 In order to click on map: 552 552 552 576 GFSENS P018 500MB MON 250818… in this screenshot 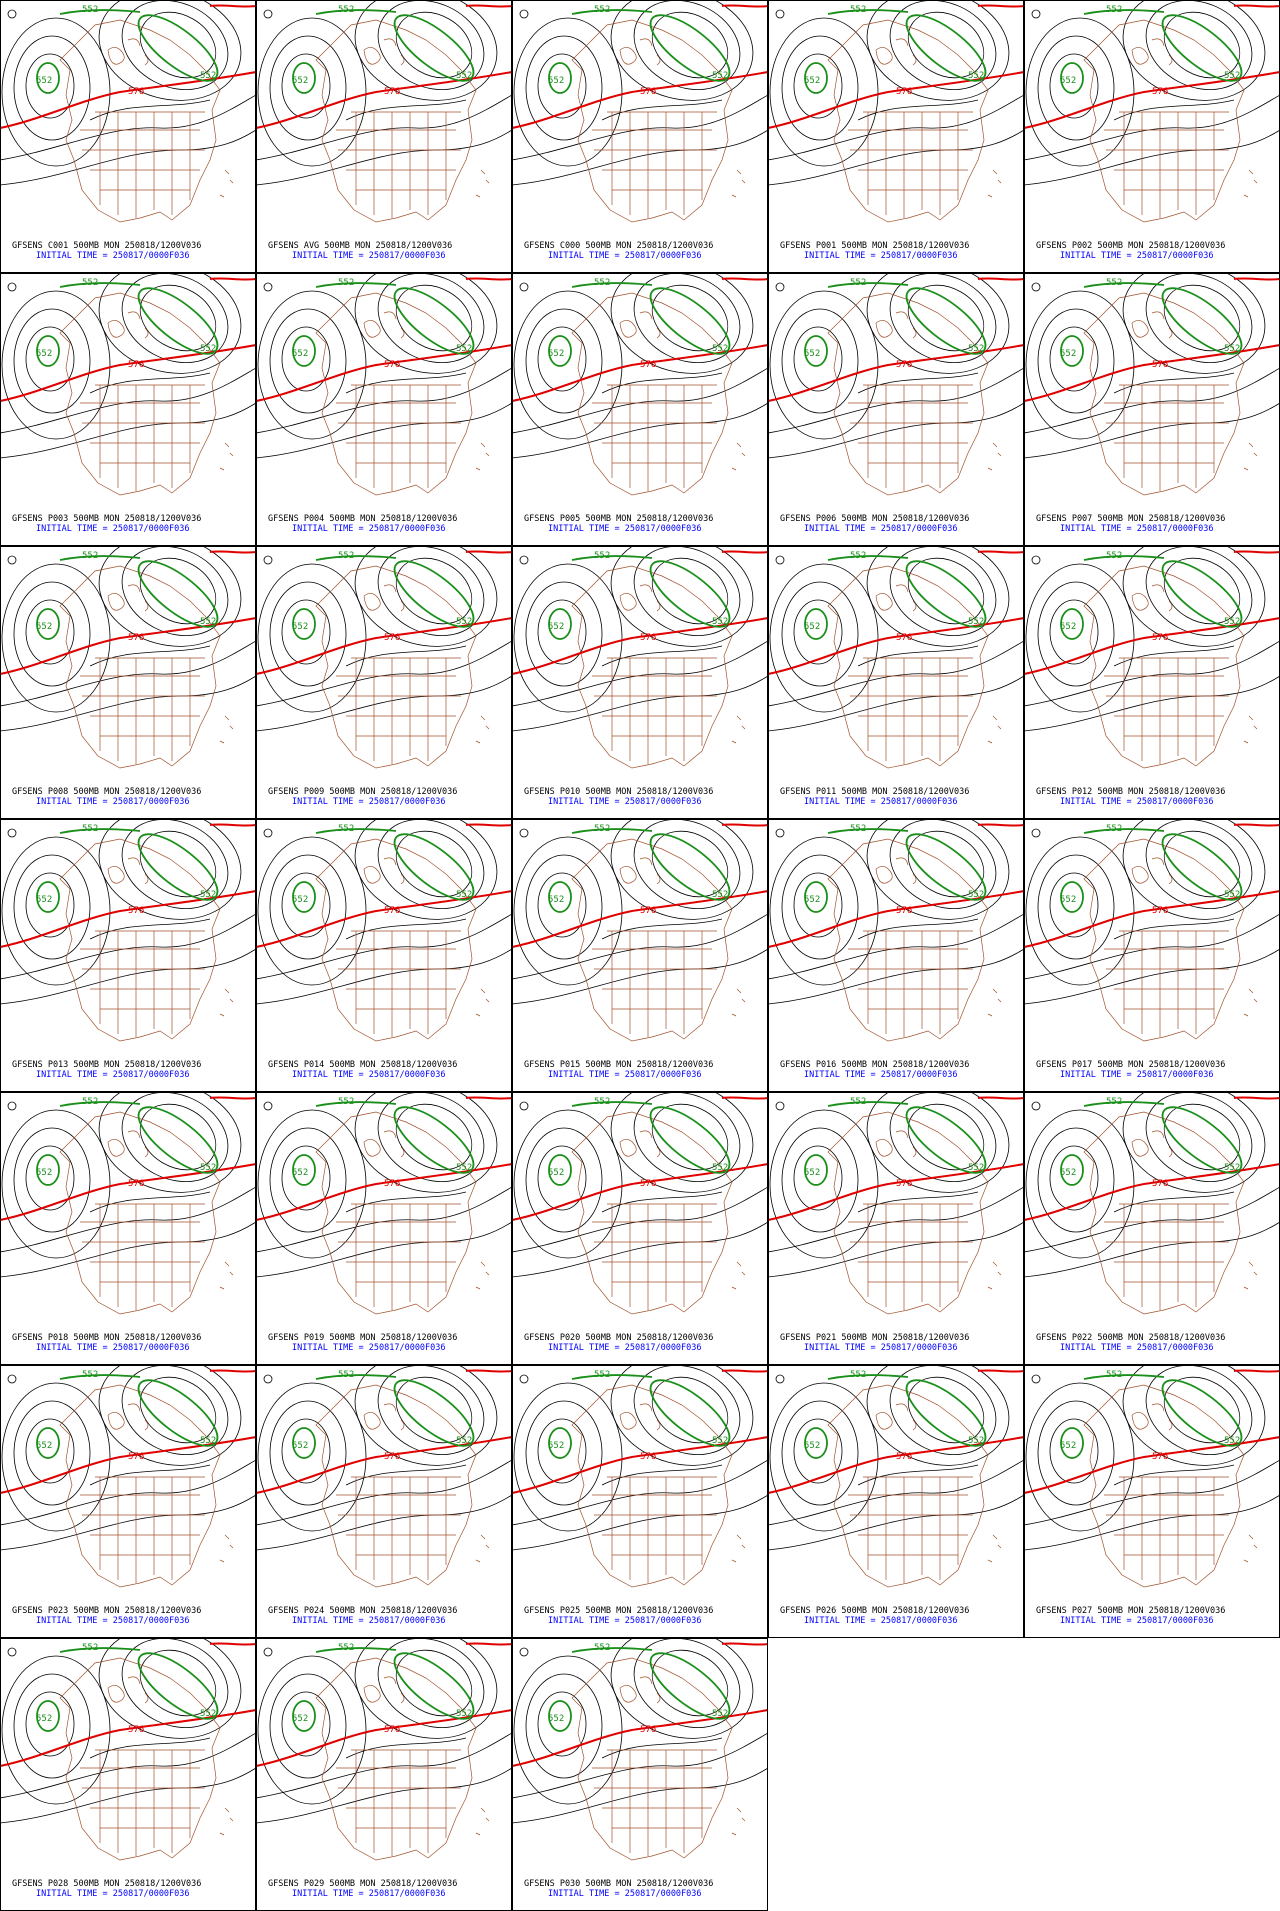, I will do `click(128, 1223)`.